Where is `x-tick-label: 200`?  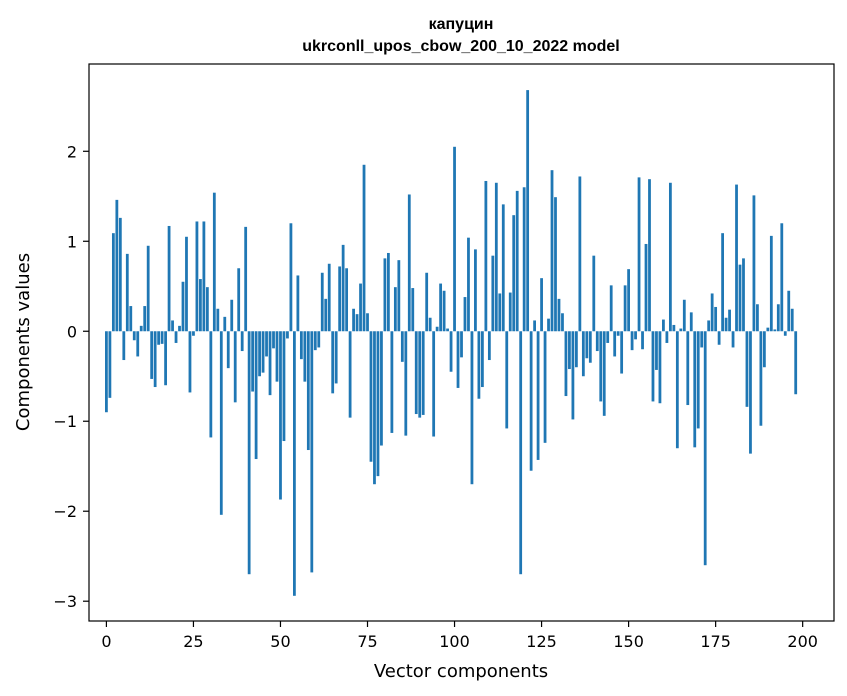
x-tick-label: 200 is located at coordinates (802, 641).